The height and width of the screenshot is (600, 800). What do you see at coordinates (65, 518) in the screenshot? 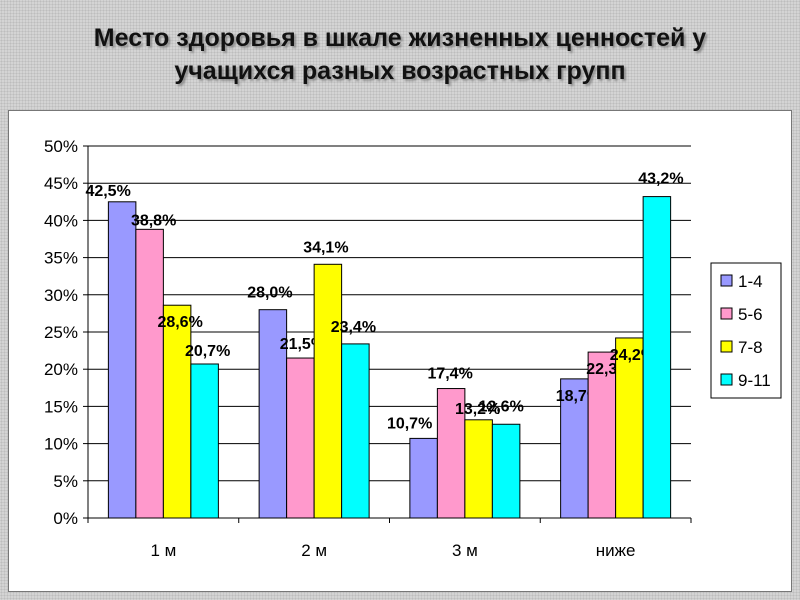
I see `y-tick-label: 0%` at bounding box center [65, 518].